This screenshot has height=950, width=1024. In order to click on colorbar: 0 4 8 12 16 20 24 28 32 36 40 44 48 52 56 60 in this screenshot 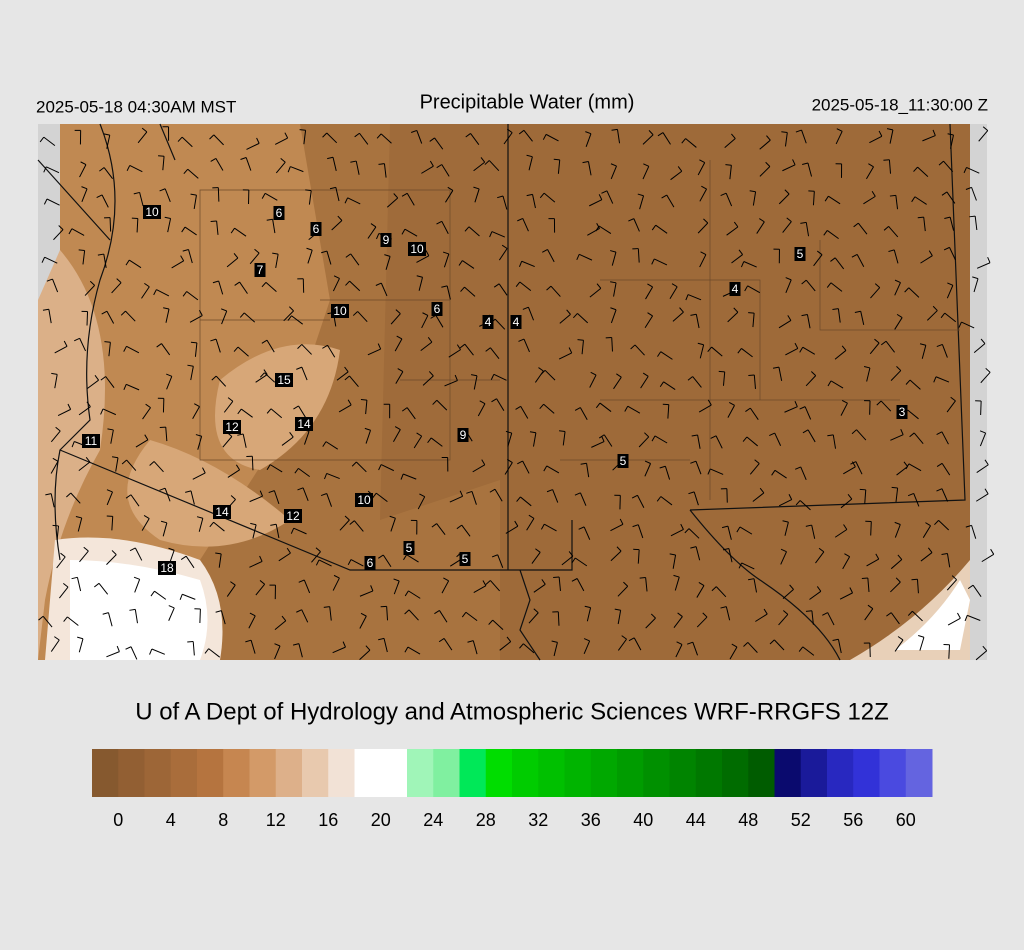, I will do `click(512, 789)`.